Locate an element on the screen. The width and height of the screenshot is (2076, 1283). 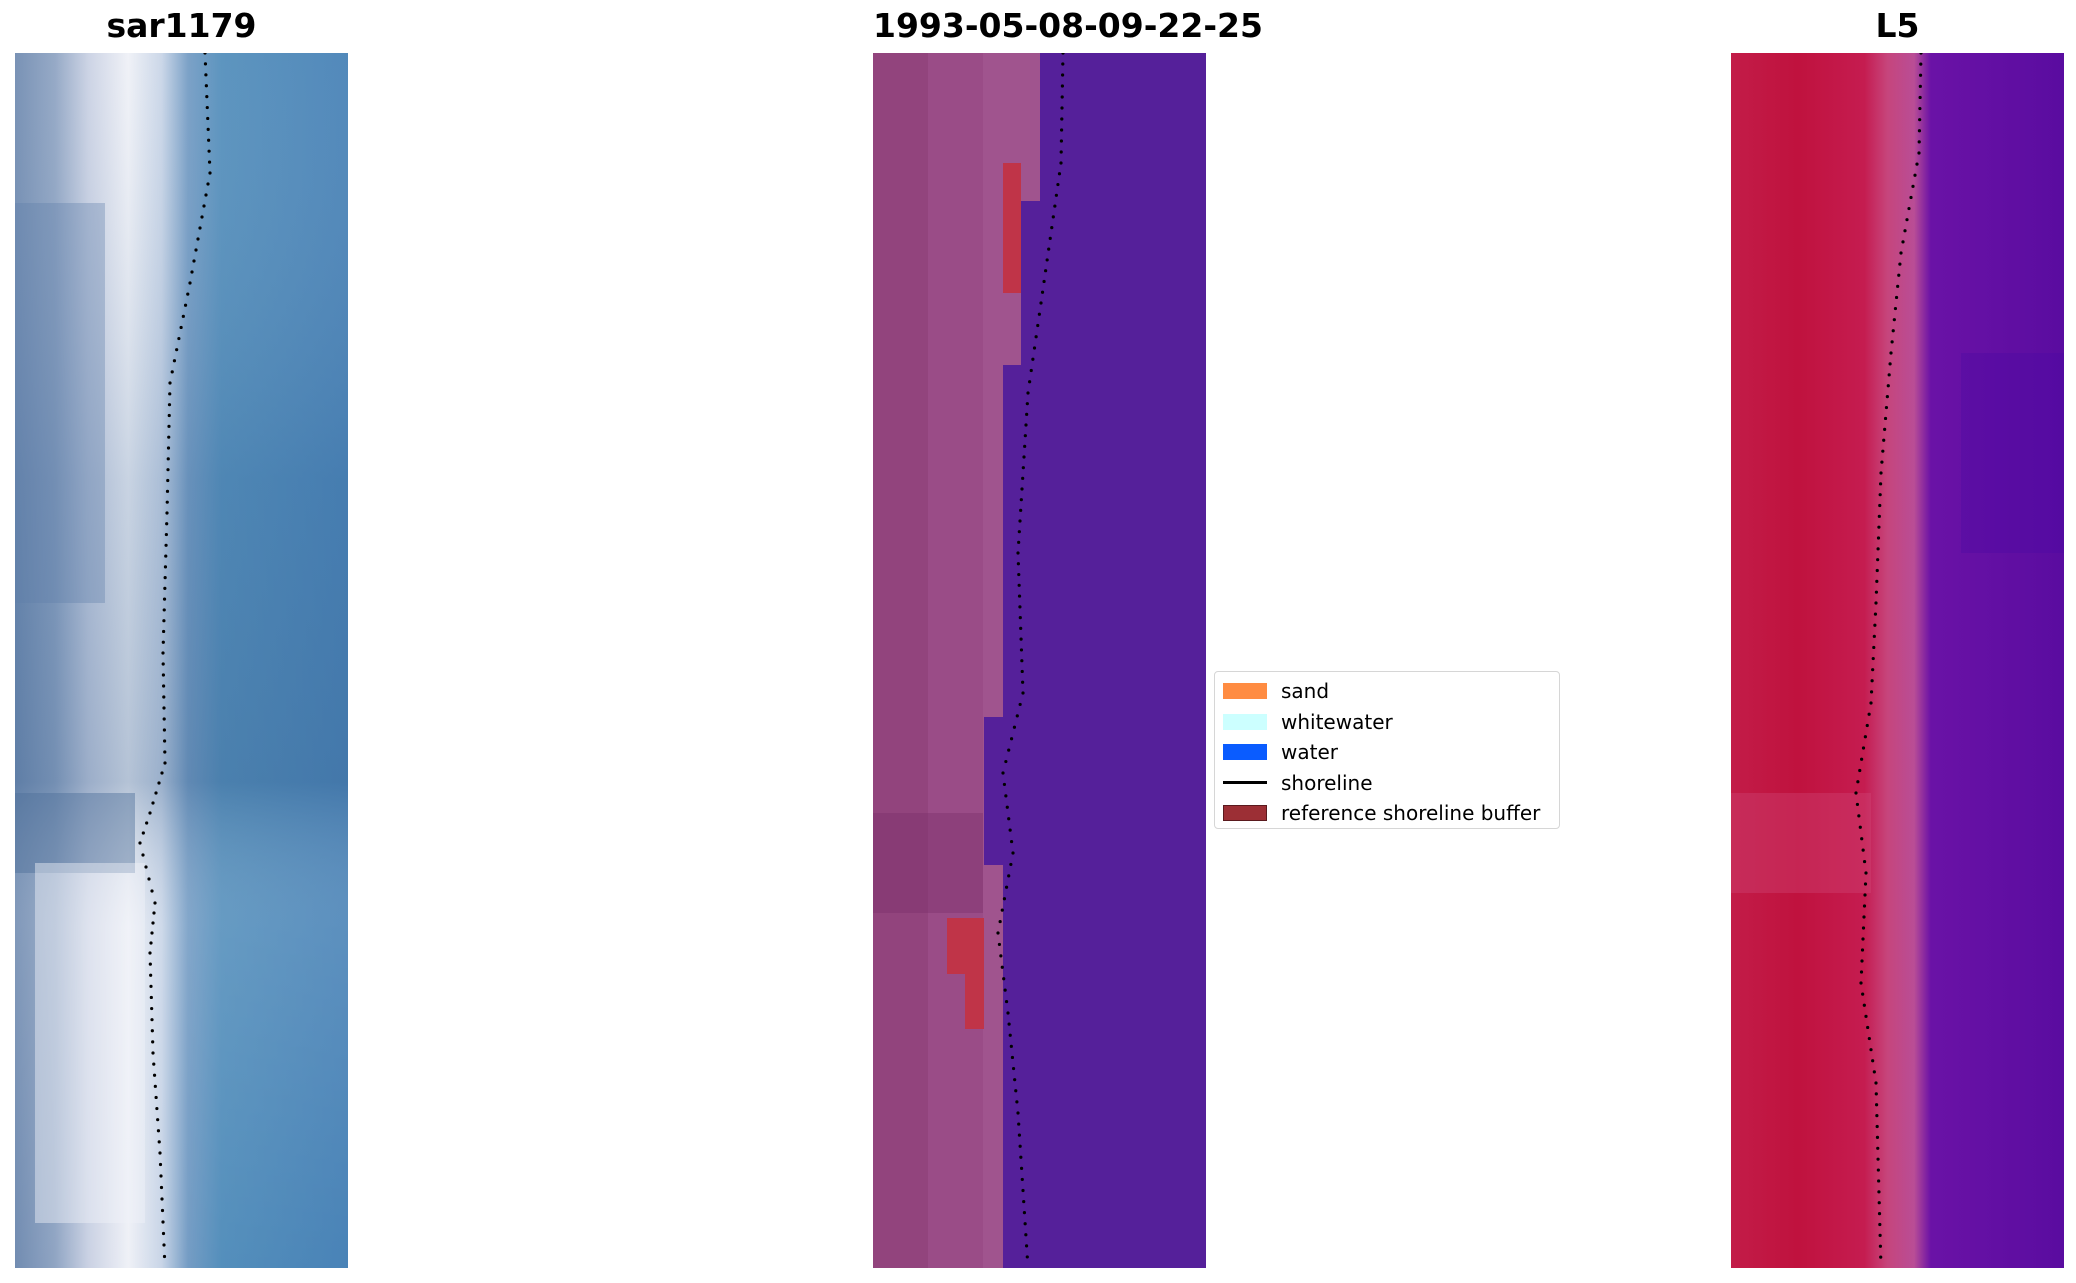
legend-item-water: water is located at coordinates (1387, 752).